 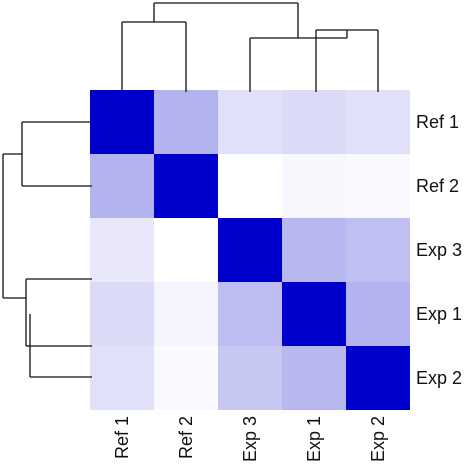 I want to click on row-labels: Ref 1 Ref 2 Exp 3 Exp 1 Exp 2, so click(x=439, y=250).